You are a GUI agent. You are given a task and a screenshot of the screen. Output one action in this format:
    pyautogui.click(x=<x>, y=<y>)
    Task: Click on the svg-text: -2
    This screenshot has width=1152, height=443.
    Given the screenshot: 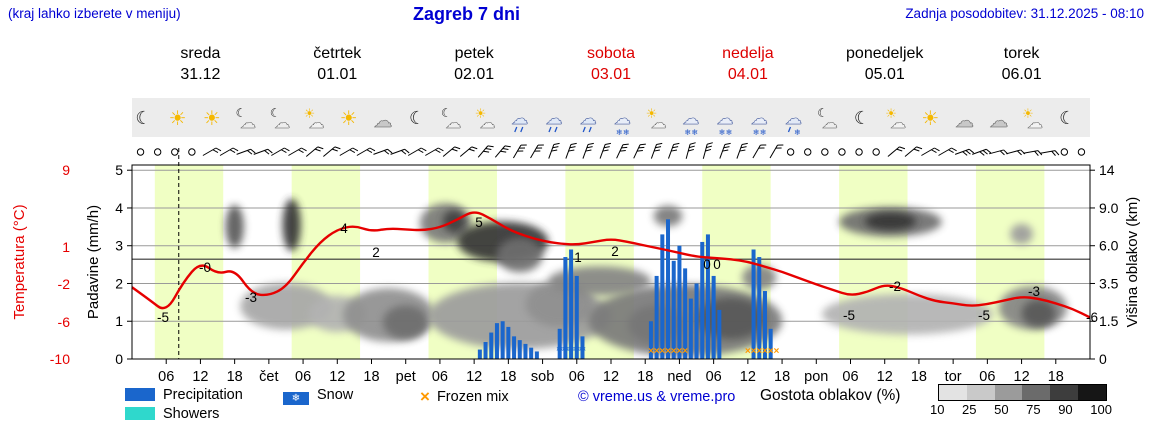 What is the action you would take?
    pyautogui.click(x=895, y=286)
    